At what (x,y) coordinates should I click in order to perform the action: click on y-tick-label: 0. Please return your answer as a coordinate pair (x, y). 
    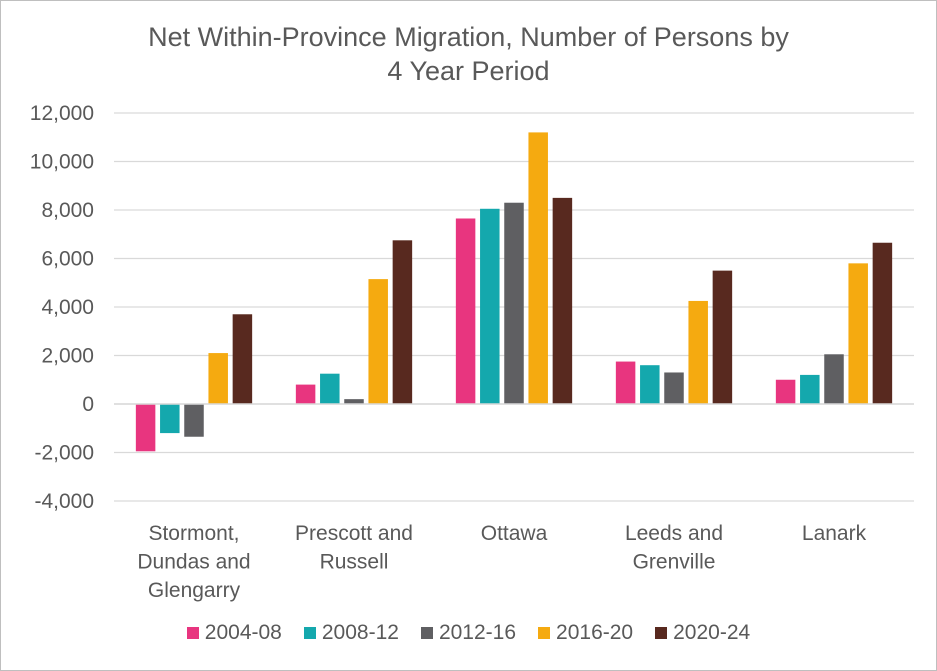
    Looking at the image, I should click on (88, 404).